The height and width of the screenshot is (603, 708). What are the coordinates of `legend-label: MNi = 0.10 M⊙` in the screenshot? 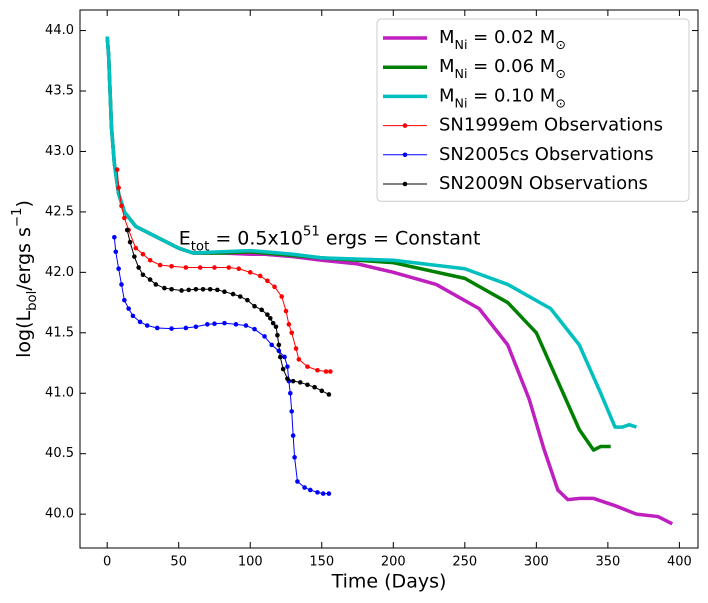 It's located at (502, 97).